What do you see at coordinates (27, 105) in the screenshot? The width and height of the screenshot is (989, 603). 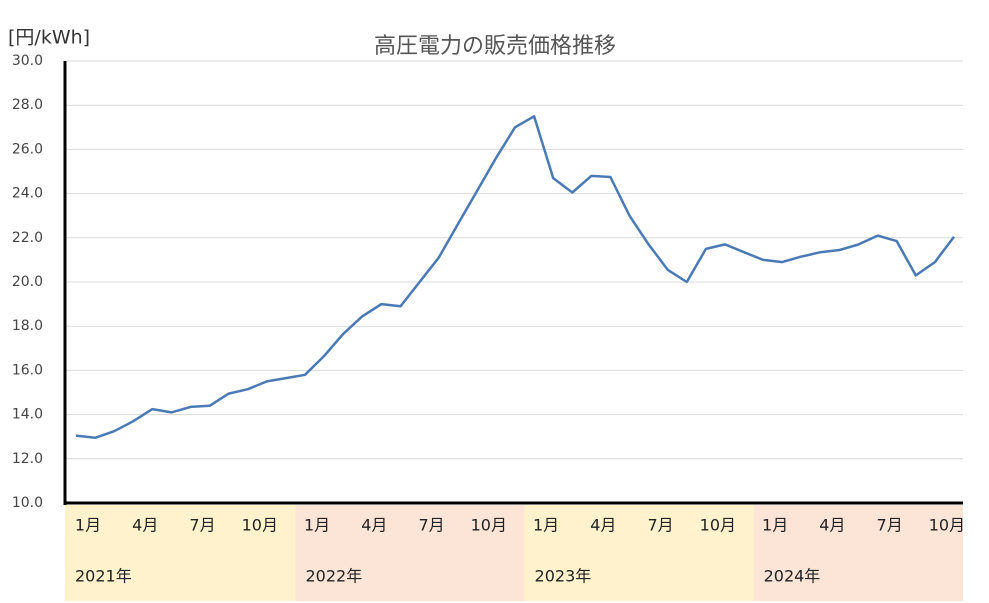 I see `y-tick-label: 28.0` at bounding box center [27, 105].